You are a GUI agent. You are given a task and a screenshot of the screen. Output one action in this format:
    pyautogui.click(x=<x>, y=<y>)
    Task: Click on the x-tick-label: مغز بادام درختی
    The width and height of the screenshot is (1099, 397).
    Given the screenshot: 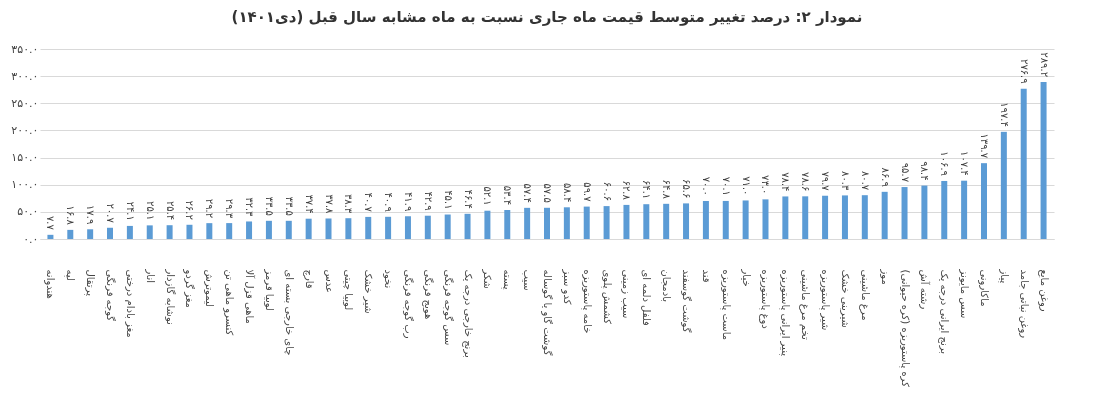 What is the action you would take?
    pyautogui.click(x=130, y=303)
    